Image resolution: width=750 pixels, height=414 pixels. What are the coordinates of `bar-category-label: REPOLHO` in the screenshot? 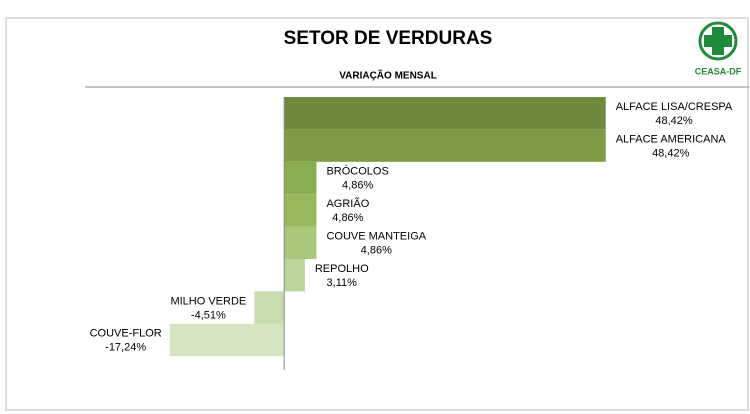 It's located at (342, 269).